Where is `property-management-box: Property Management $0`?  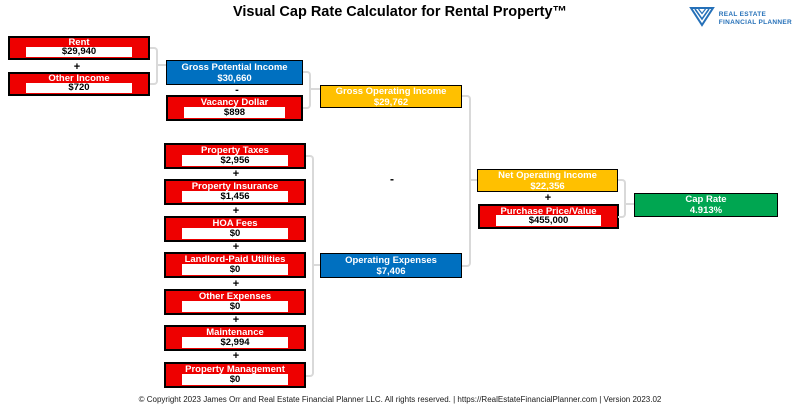 property-management-box: Property Management $0 is located at coordinates (235, 375).